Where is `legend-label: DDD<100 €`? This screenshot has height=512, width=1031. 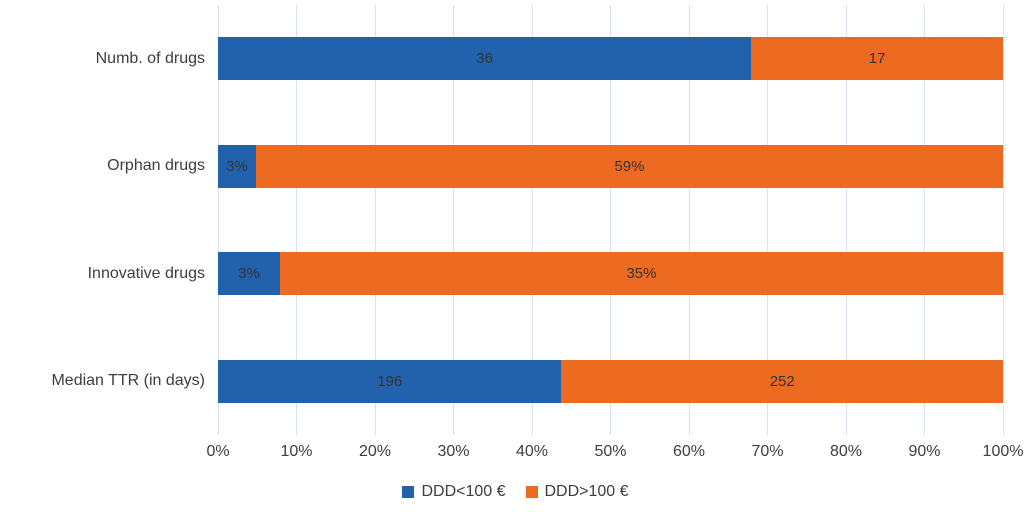 legend-label: DDD<100 € is located at coordinates (463, 491).